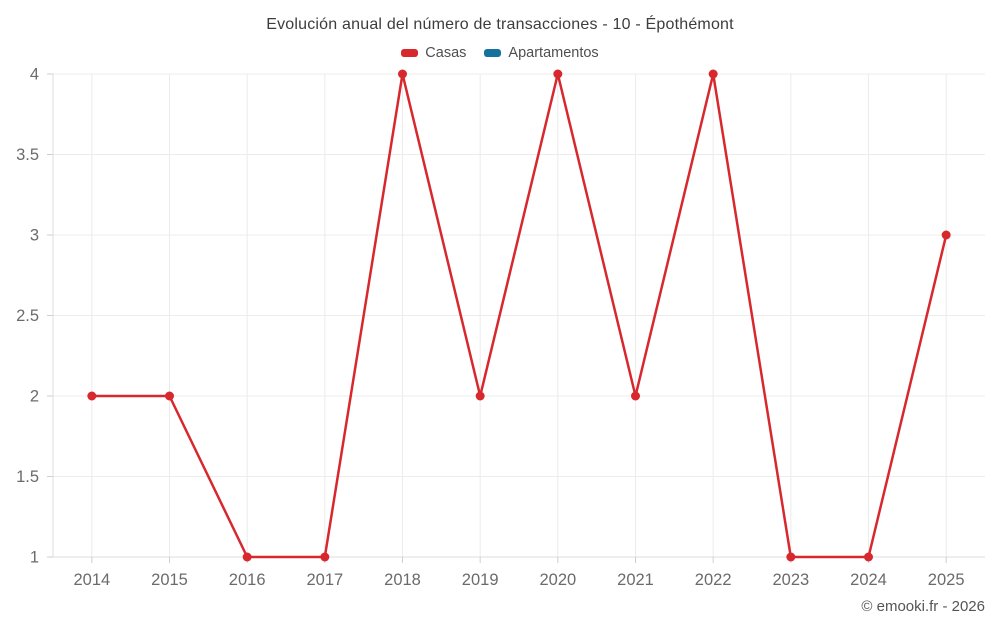  What do you see at coordinates (325, 557) in the screenshot?
I see `data-point-2017` at bounding box center [325, 557].